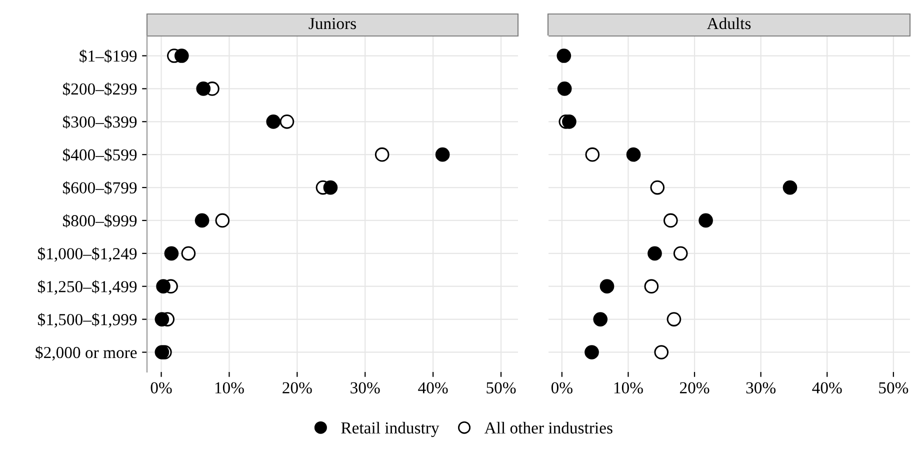 This screenshot has height=452, width=917. I want to click on y-tick-label: $300–$399, so click(99, 122).